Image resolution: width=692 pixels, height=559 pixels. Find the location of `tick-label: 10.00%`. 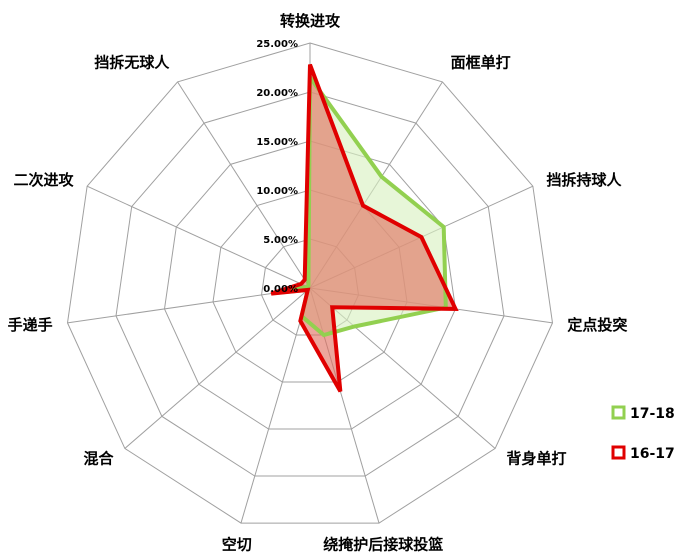

tick-label: 10.00% is located at coordinates (277, 191).